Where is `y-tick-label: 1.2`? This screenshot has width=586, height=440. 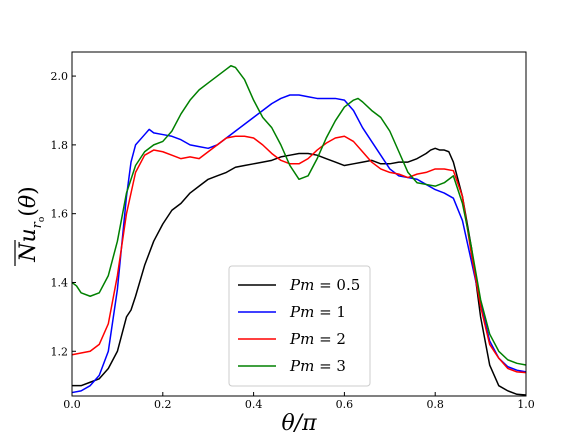
y-tick-label: 1.2 is located at coordinates (60, 351).